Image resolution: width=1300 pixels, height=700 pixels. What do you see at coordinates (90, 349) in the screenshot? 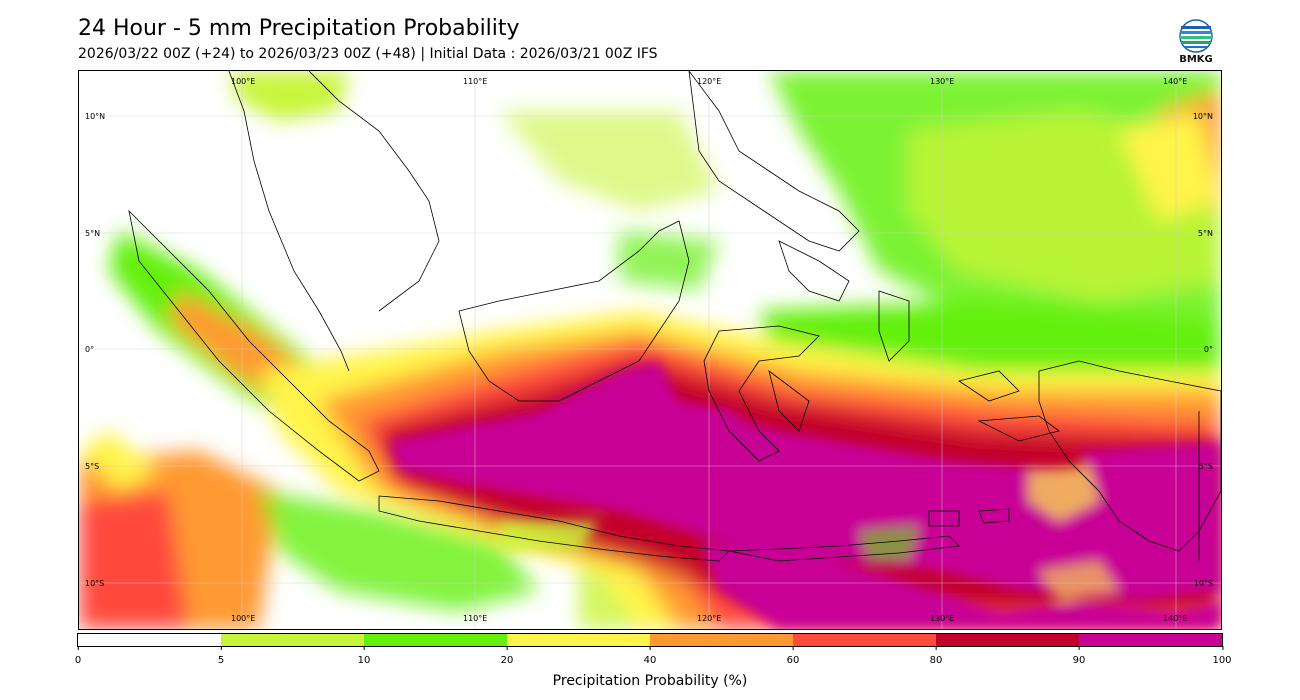
I see `lat-label-left: 0°` at bounding box center [90, 349].